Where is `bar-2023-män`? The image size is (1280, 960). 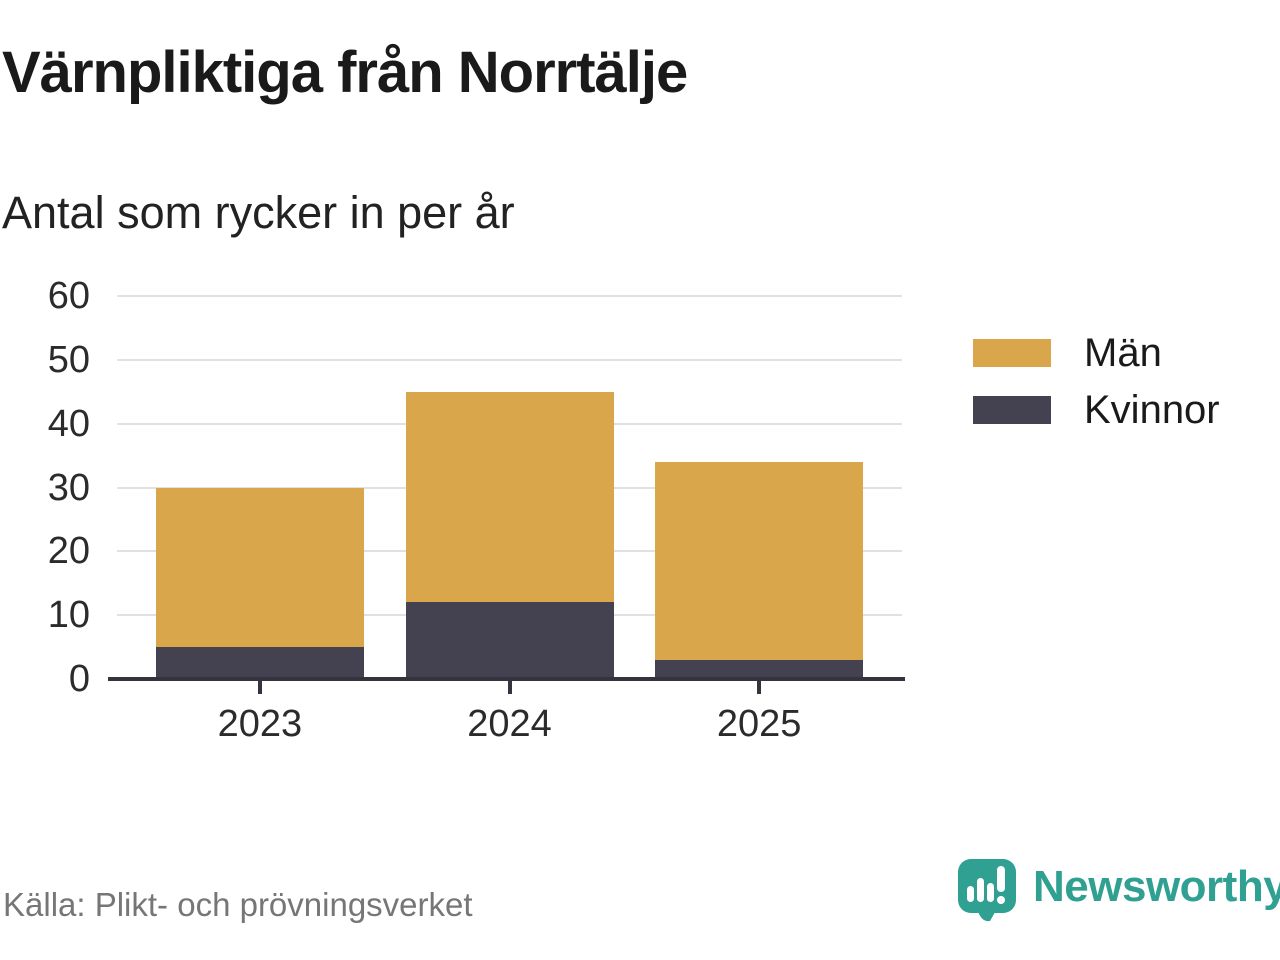 bar-2023-män is located at coordinates (259, 567).